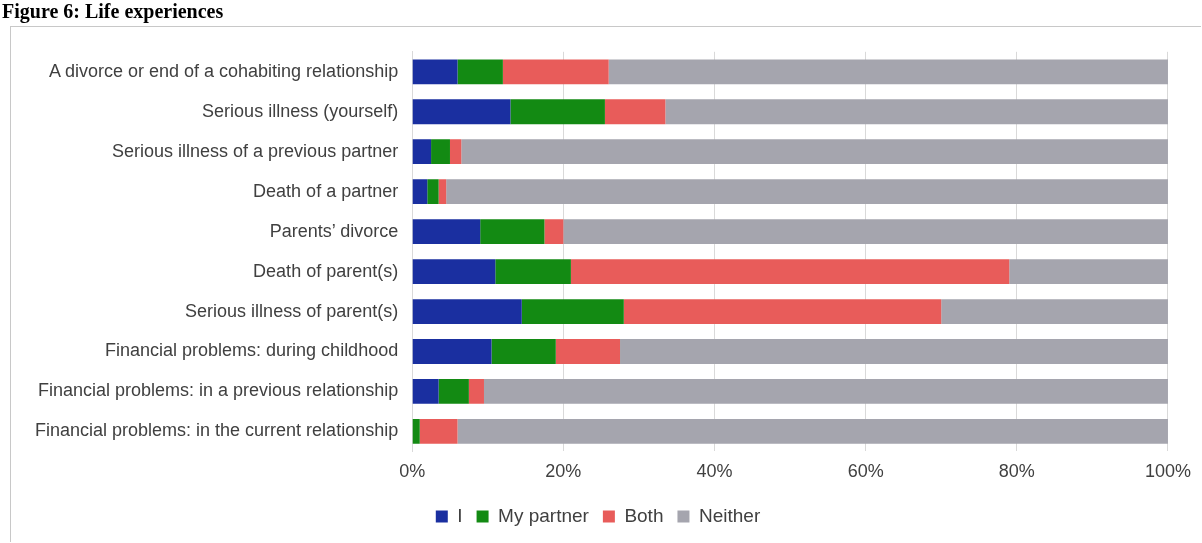 This screenshot has width=1202, height=543. I want to click on y-tick-label: A divorce or end of a cohabiting relationship, so click(223, 70).